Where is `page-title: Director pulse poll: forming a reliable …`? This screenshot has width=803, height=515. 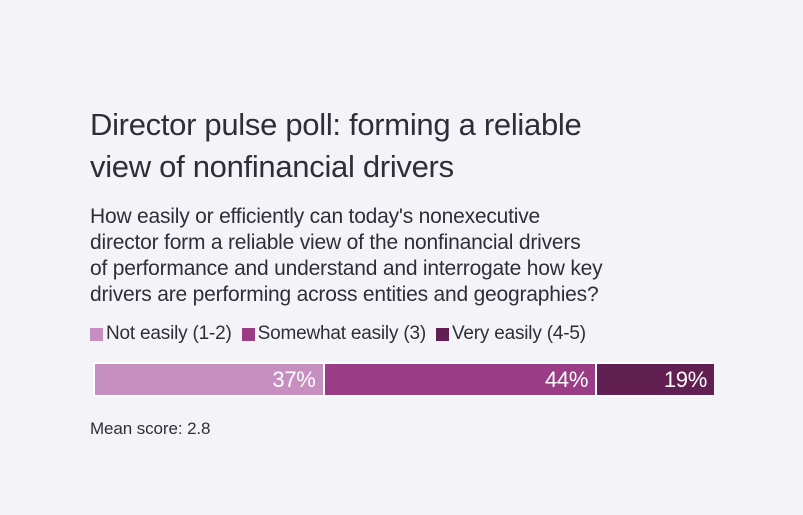
page-title: Director pulse poll: forming a reliable … is located at coordinates (415, 146).